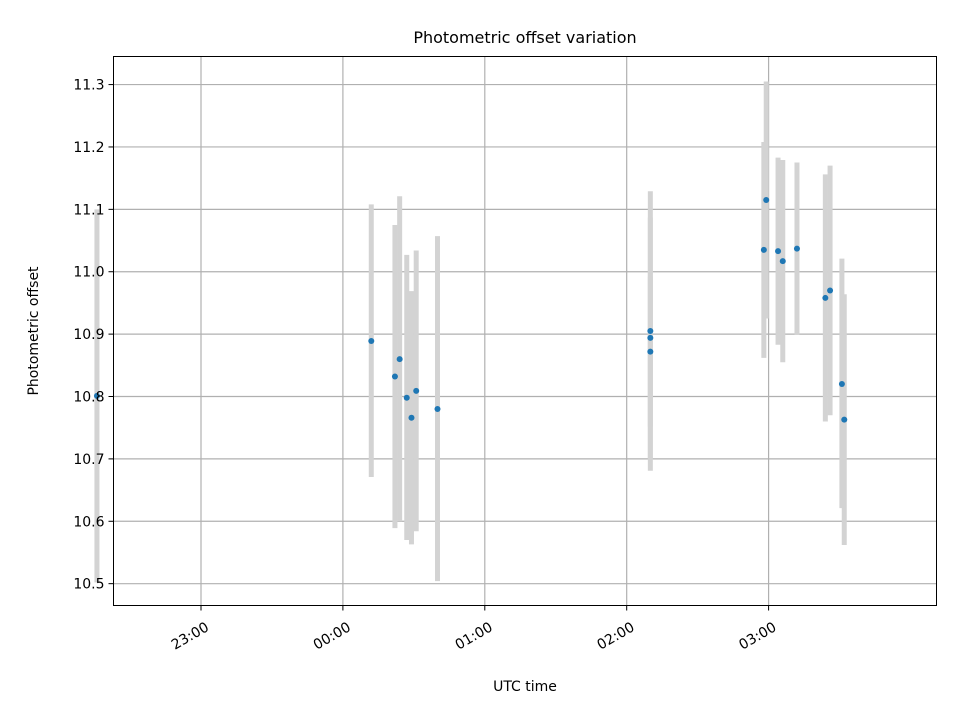  What do you see at coordinates (88, 460) in the screenshot?
I see `y-tick-label: 10.7` at bounding box center [88, 460].